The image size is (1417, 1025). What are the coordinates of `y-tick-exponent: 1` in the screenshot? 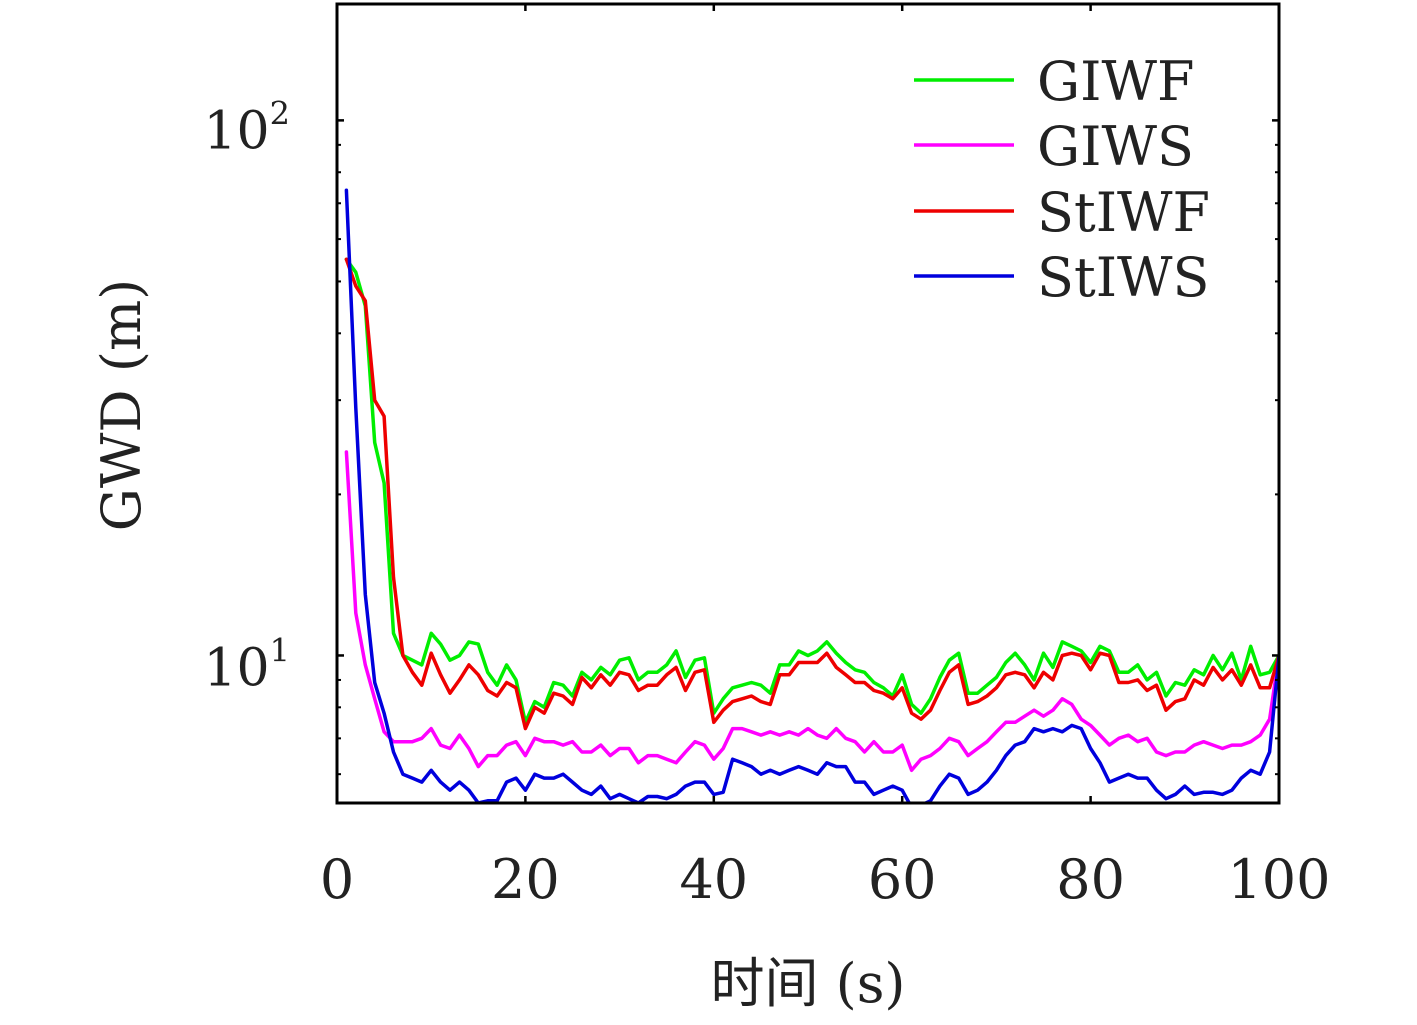 It's located at (280, 650).